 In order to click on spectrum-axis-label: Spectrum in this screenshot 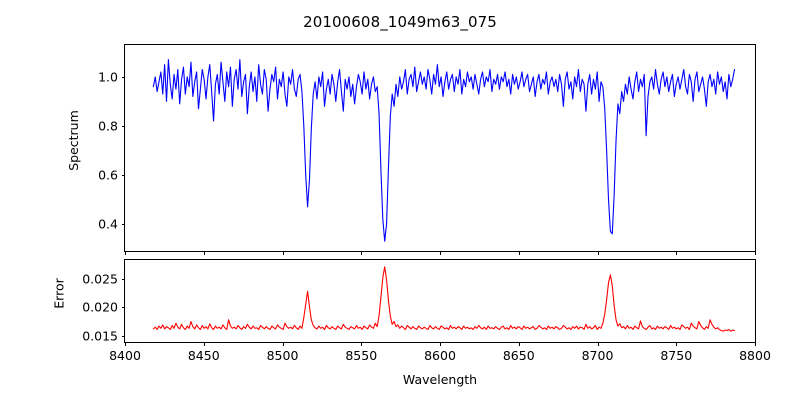, I will do `click(73, 140)`.